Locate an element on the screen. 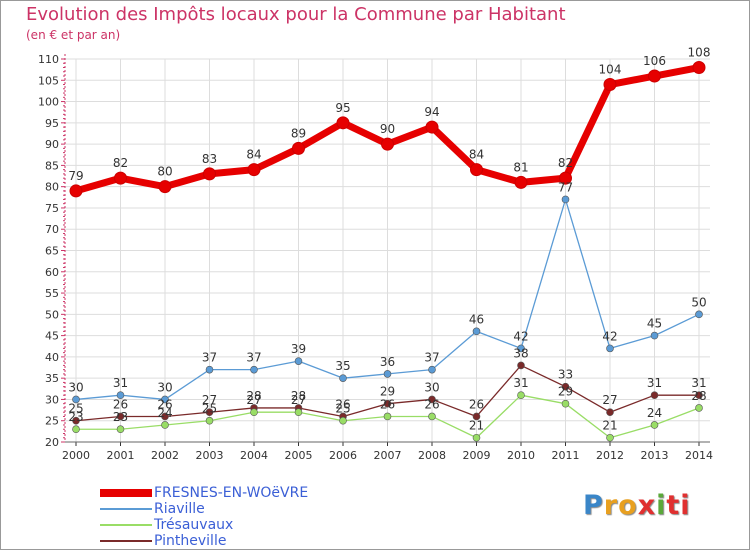  x-tick-label: 2008 is located at coordinates (432, 455).